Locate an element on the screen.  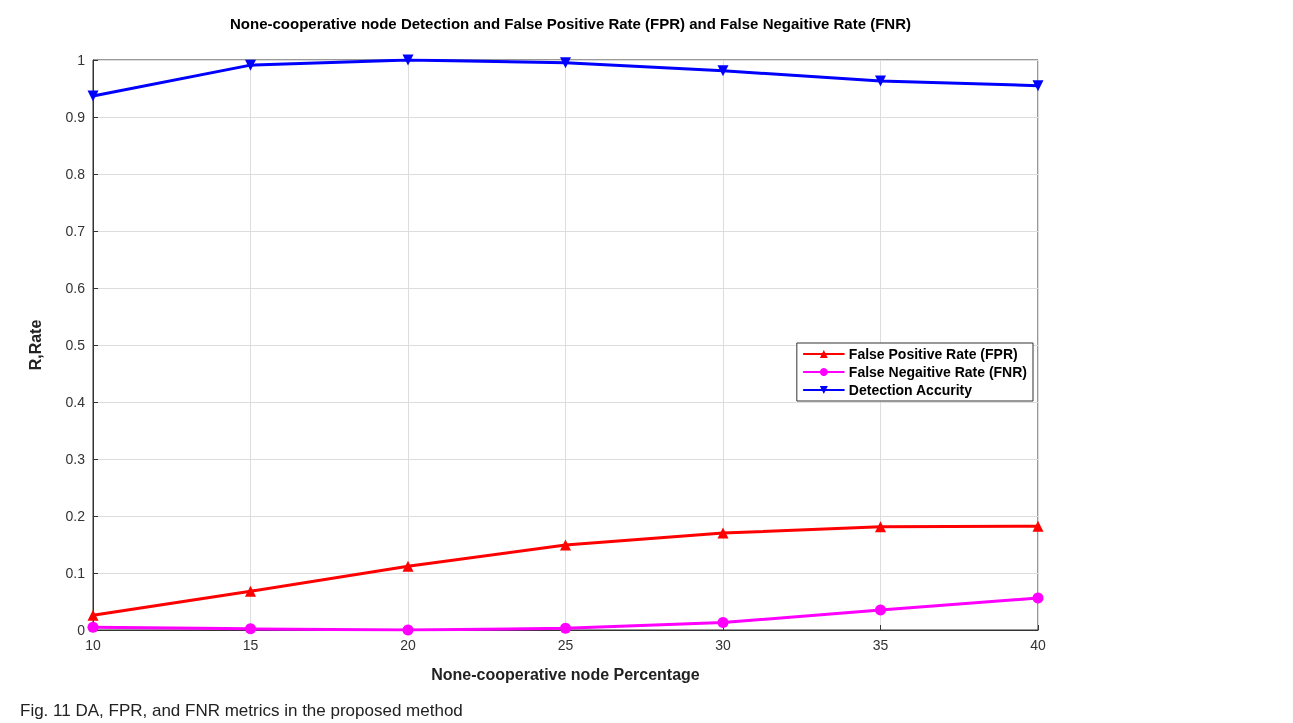
x-axis-title: None-cooperative node Percentage is located at coordinates (565, 674).